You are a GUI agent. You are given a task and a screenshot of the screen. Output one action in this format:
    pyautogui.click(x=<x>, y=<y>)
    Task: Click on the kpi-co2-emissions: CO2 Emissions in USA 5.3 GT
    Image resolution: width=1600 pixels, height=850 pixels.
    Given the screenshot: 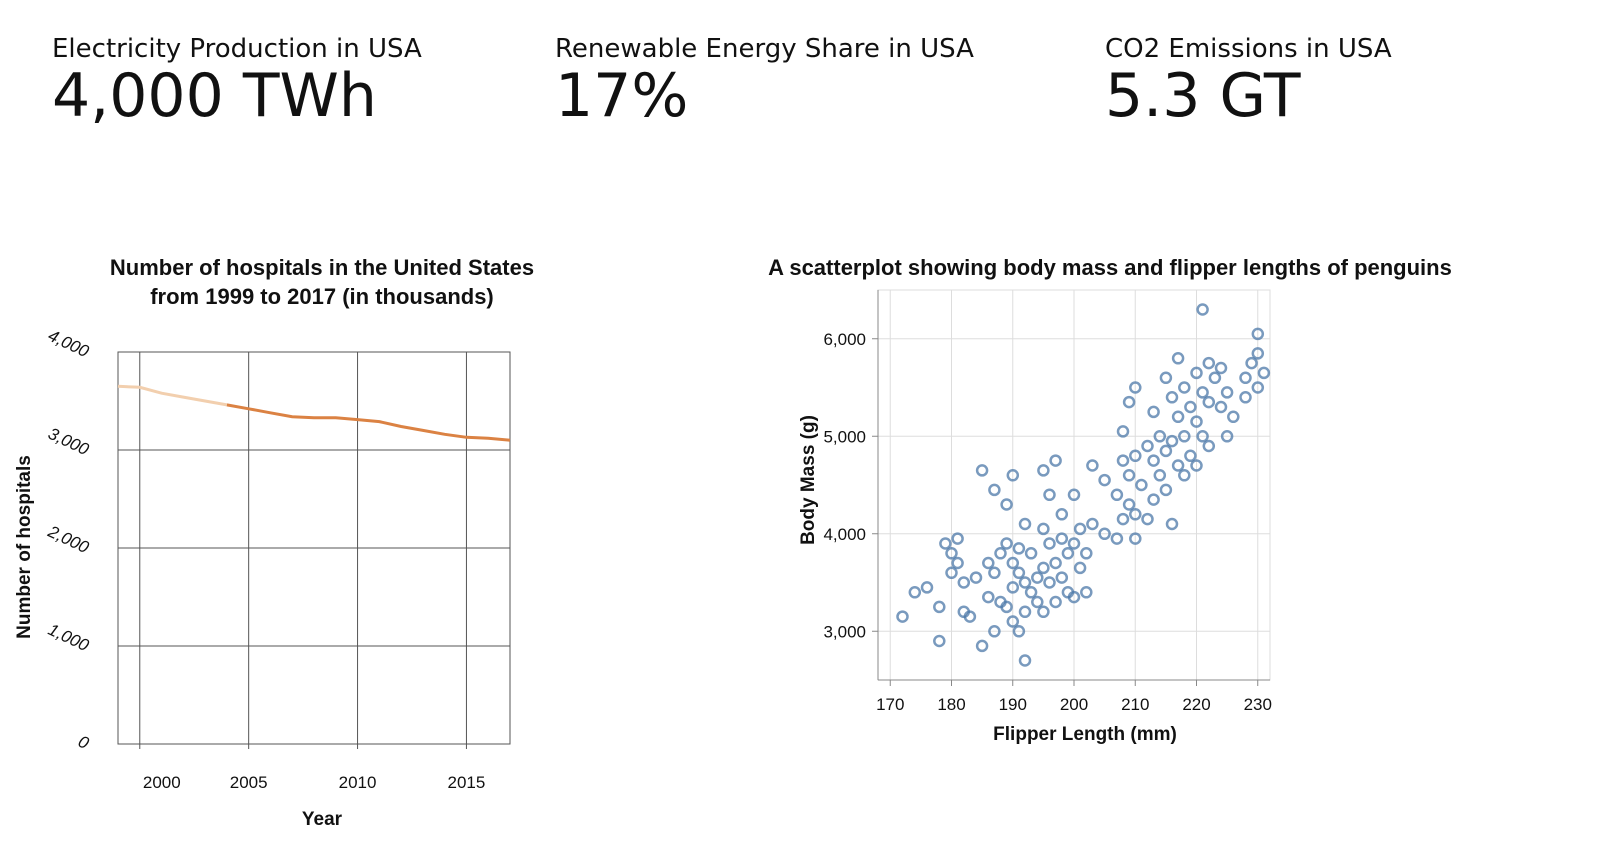 What is the action you would take?
    pyautogui.click(x=1248, y=81)
    